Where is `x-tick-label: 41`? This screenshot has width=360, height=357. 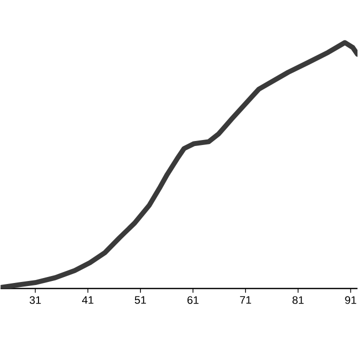 x-tick-label: 41 is located at coordinates (88, 300).